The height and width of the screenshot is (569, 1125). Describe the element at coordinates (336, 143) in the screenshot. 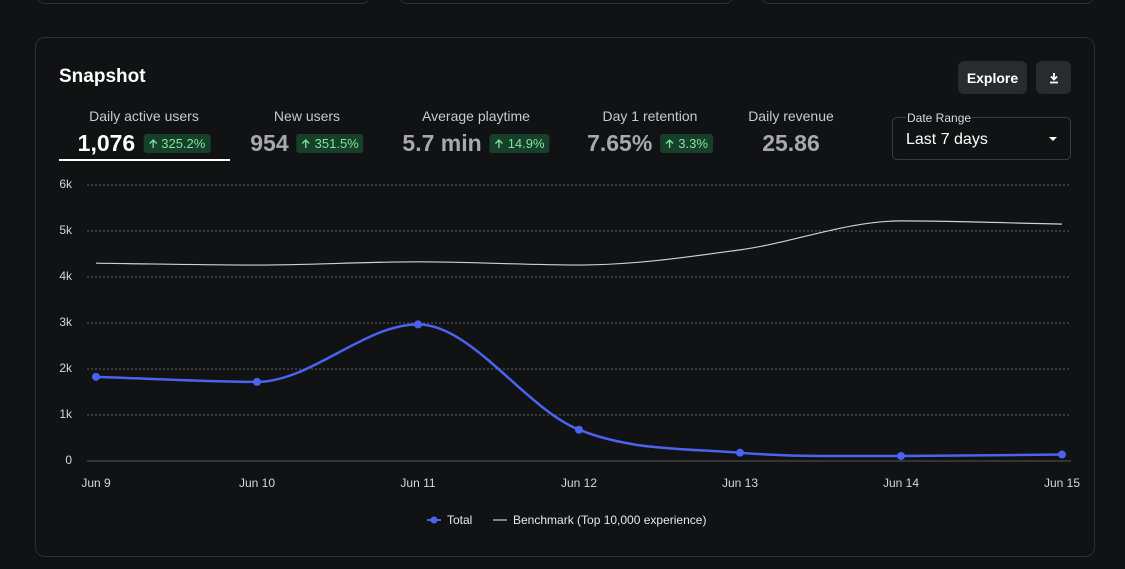

I see `delta-value: 351.5%` at that location.